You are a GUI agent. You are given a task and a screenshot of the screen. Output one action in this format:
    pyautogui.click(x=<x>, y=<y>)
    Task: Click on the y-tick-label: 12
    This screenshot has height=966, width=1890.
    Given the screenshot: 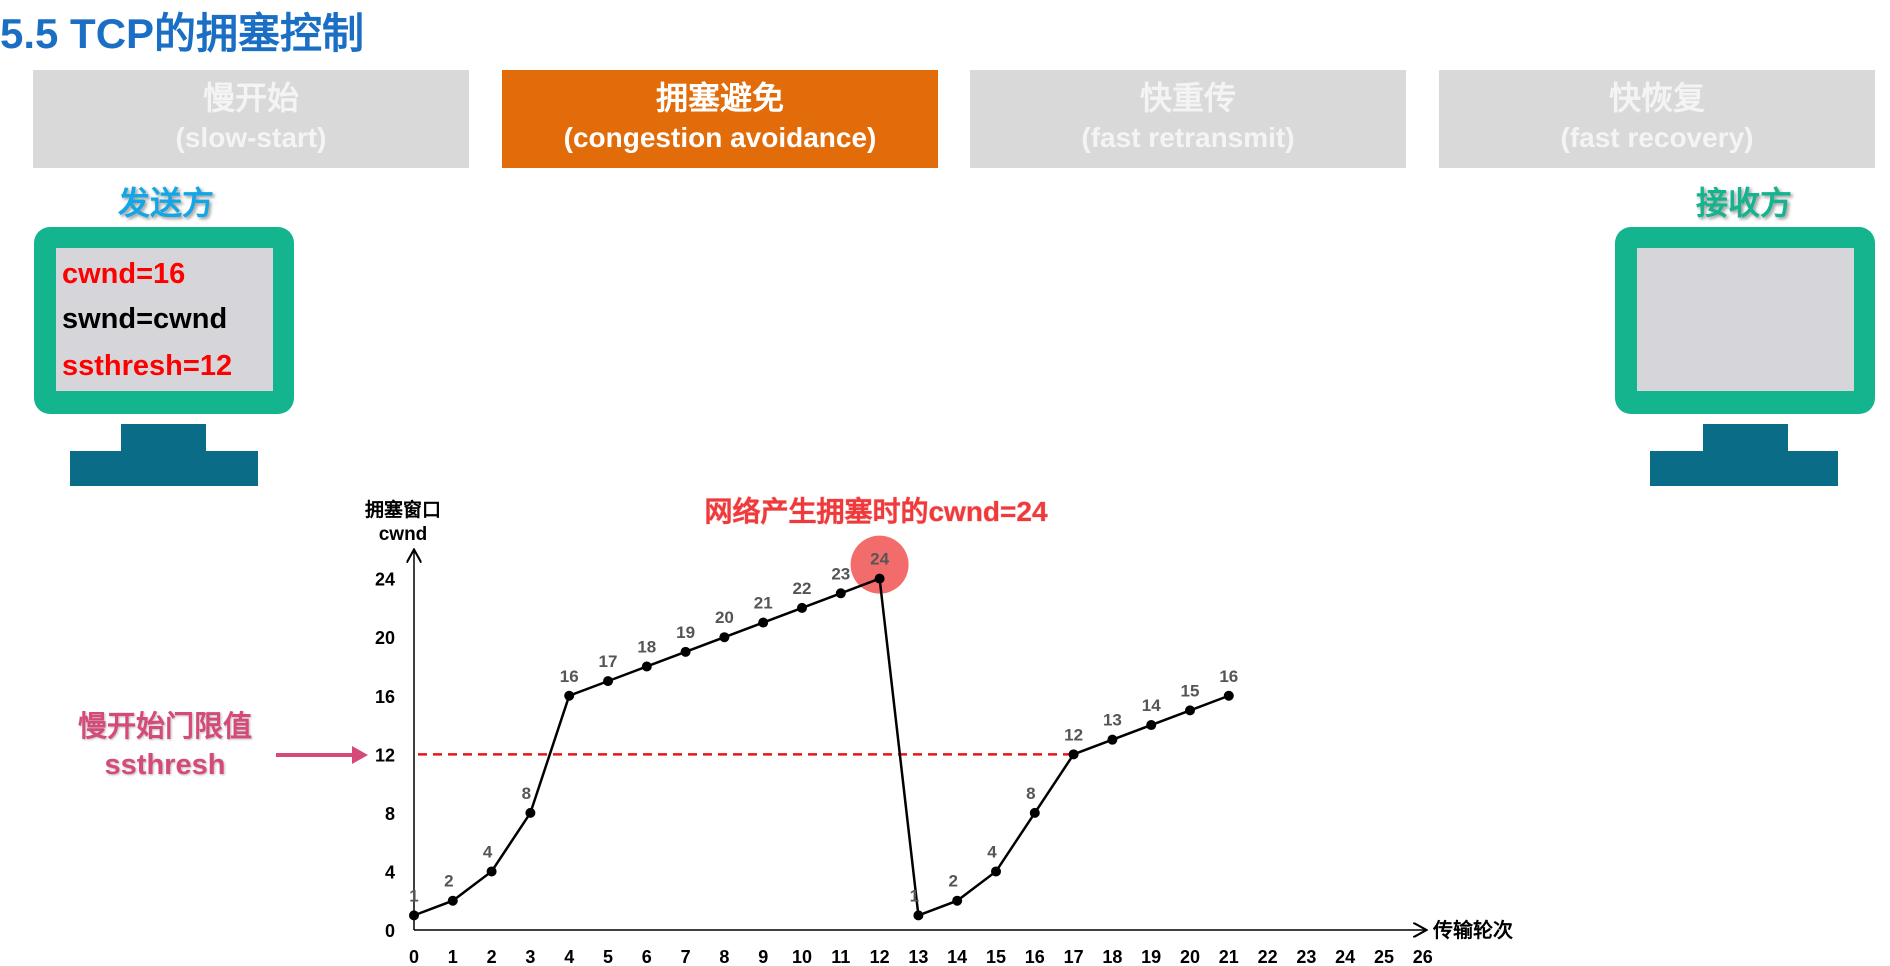 What is the action you would take?
    pyautogui.click(x=385, y=755)
    